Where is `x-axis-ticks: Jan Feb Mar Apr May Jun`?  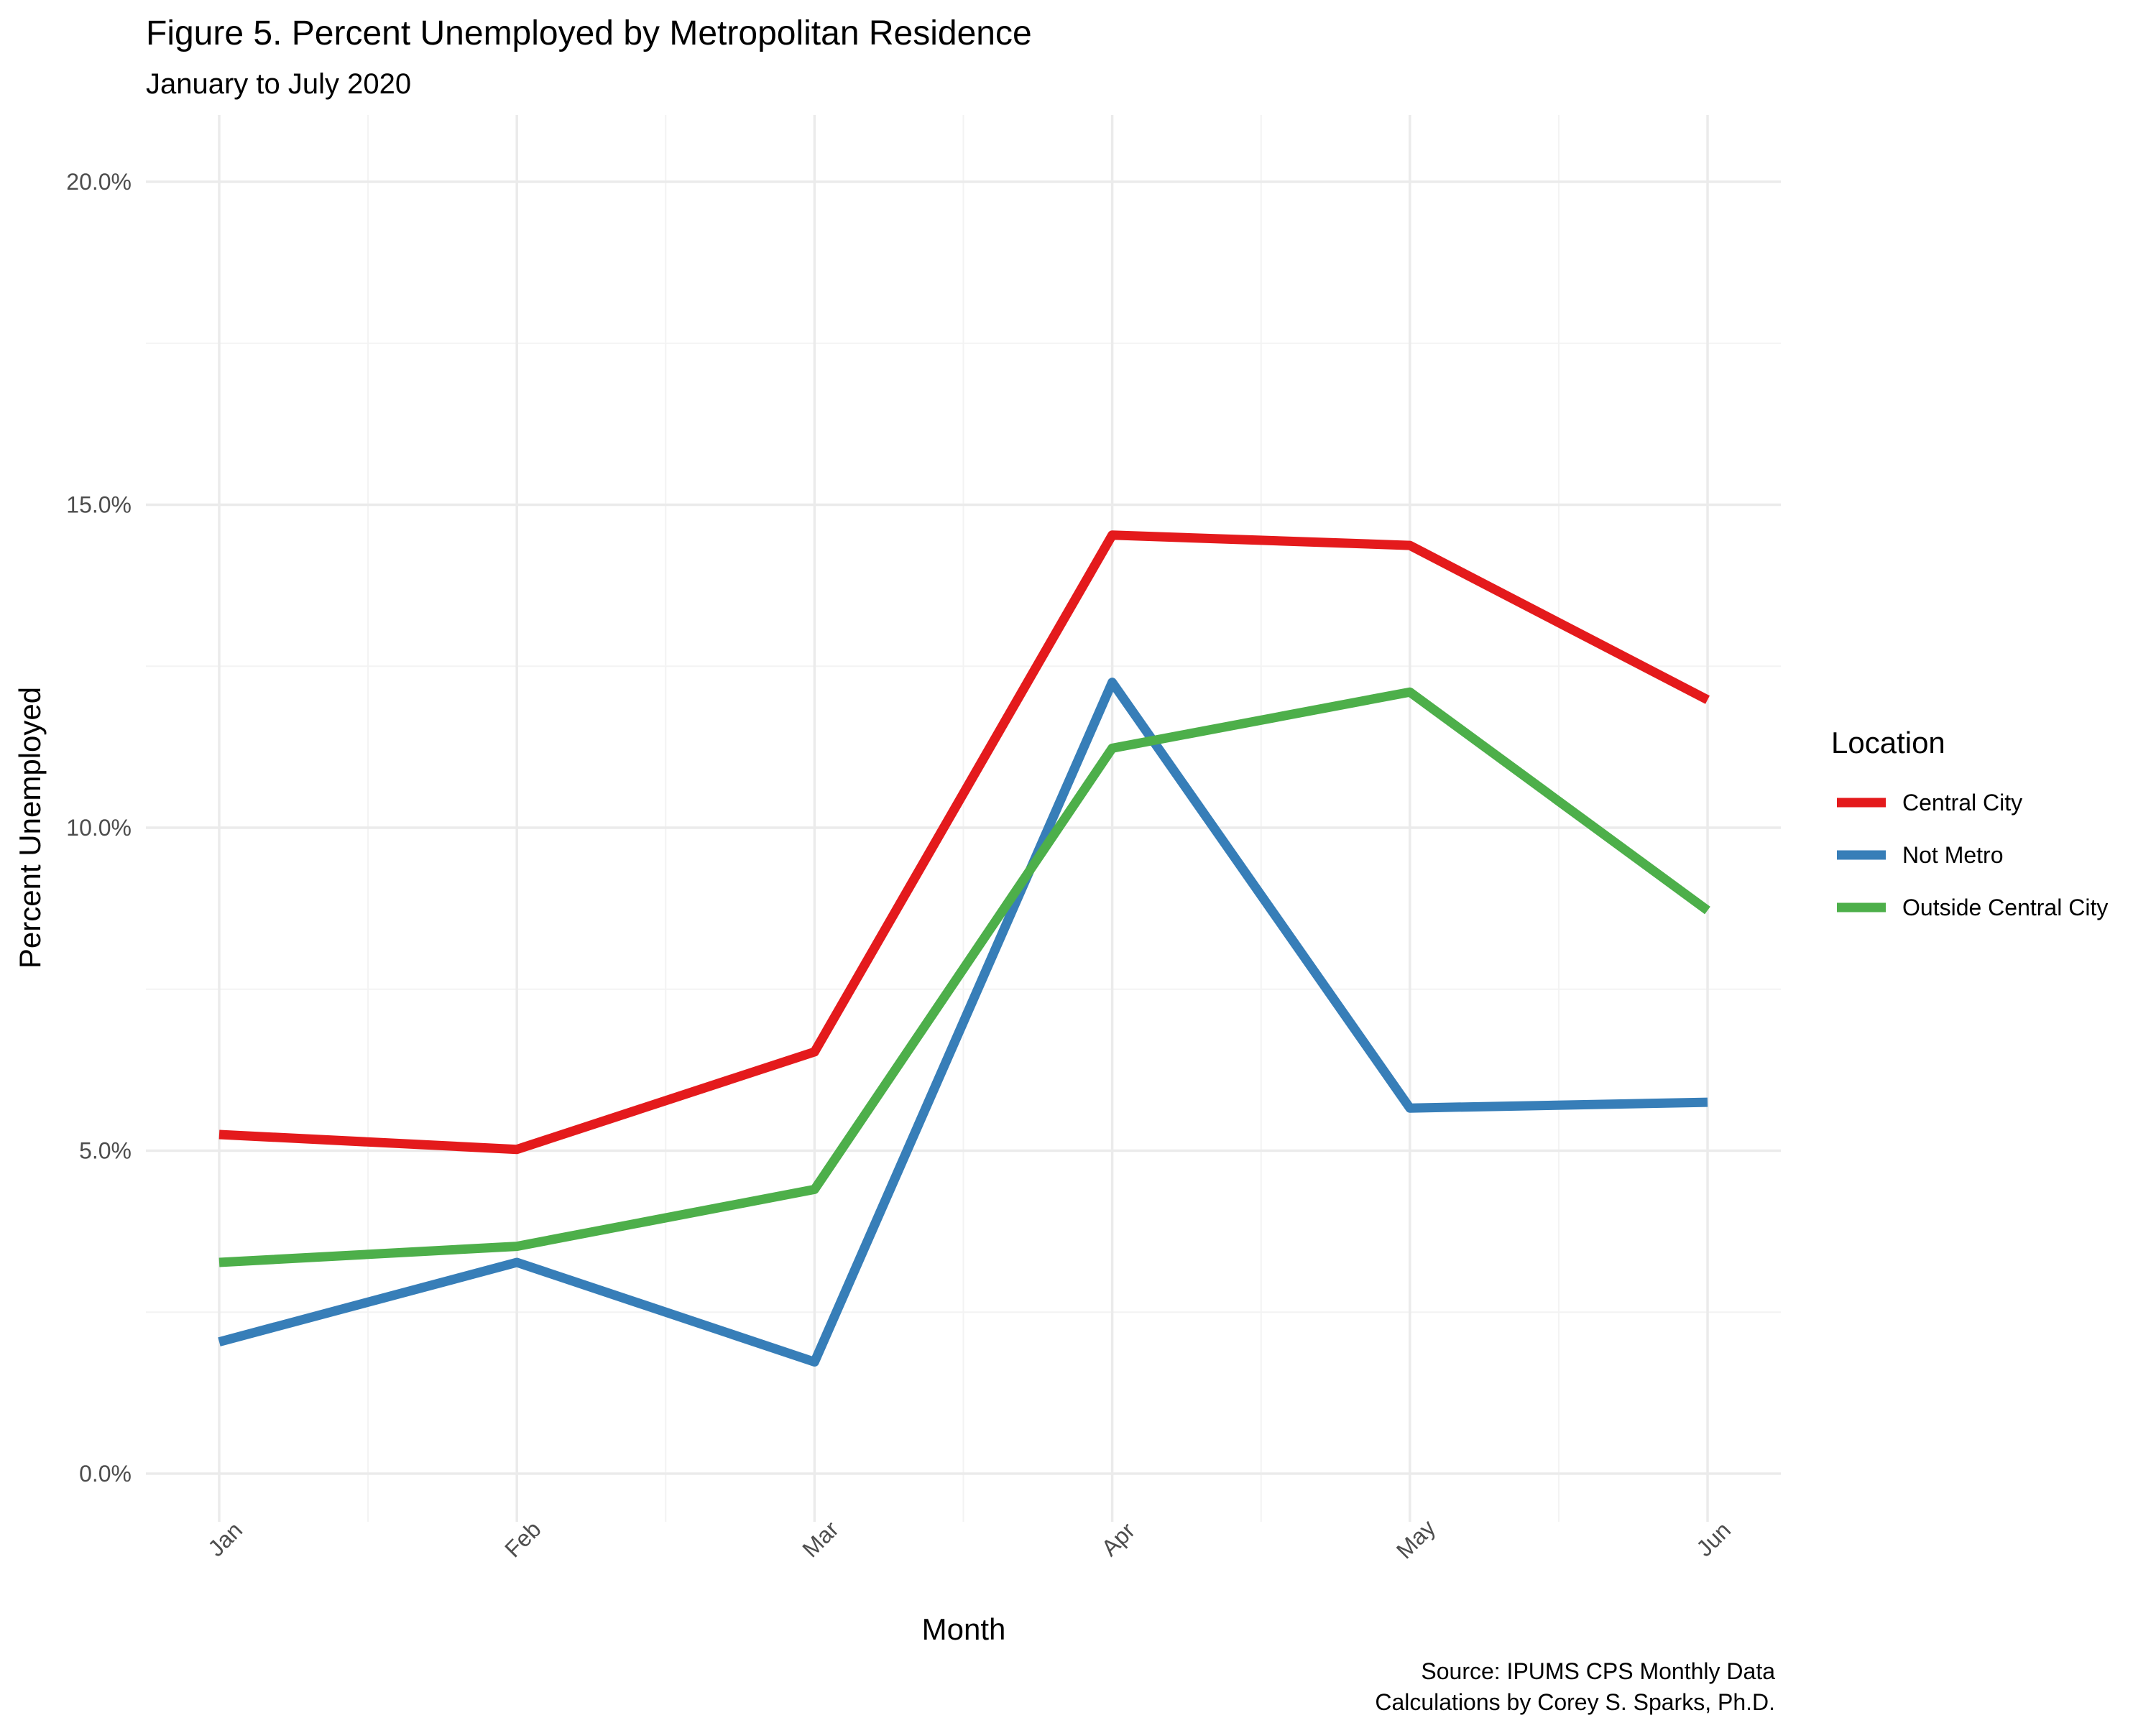
x-axis-ticks: Jan Feb Mar Apr May Jun is located at coordinates (970, 1539).